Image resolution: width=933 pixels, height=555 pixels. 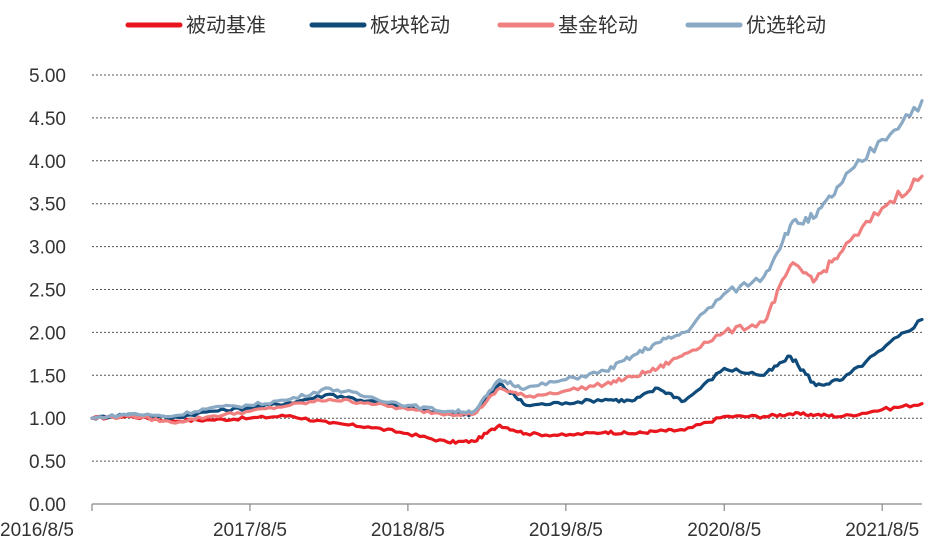 I want to click on x-tick-label: 2016/8/5, so click(x=37, y=530).